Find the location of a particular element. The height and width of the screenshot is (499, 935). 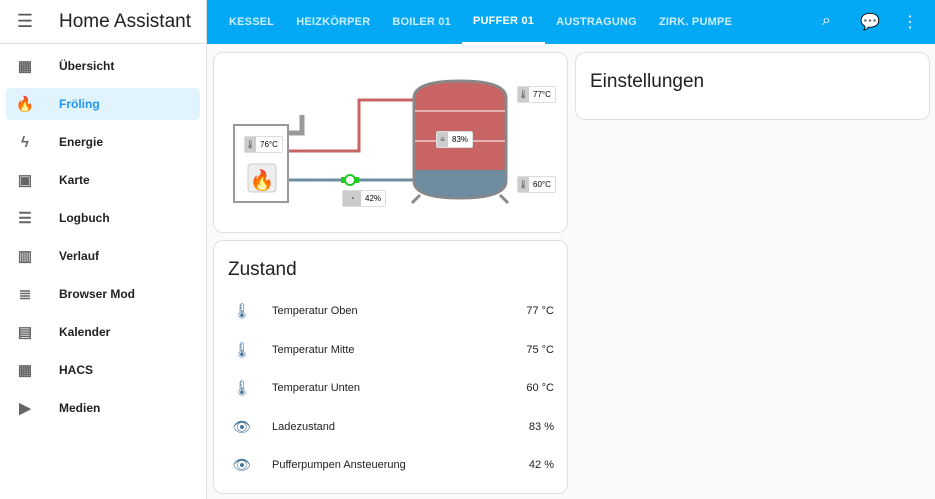

hot-pipe is located at coordinates (351, 125).